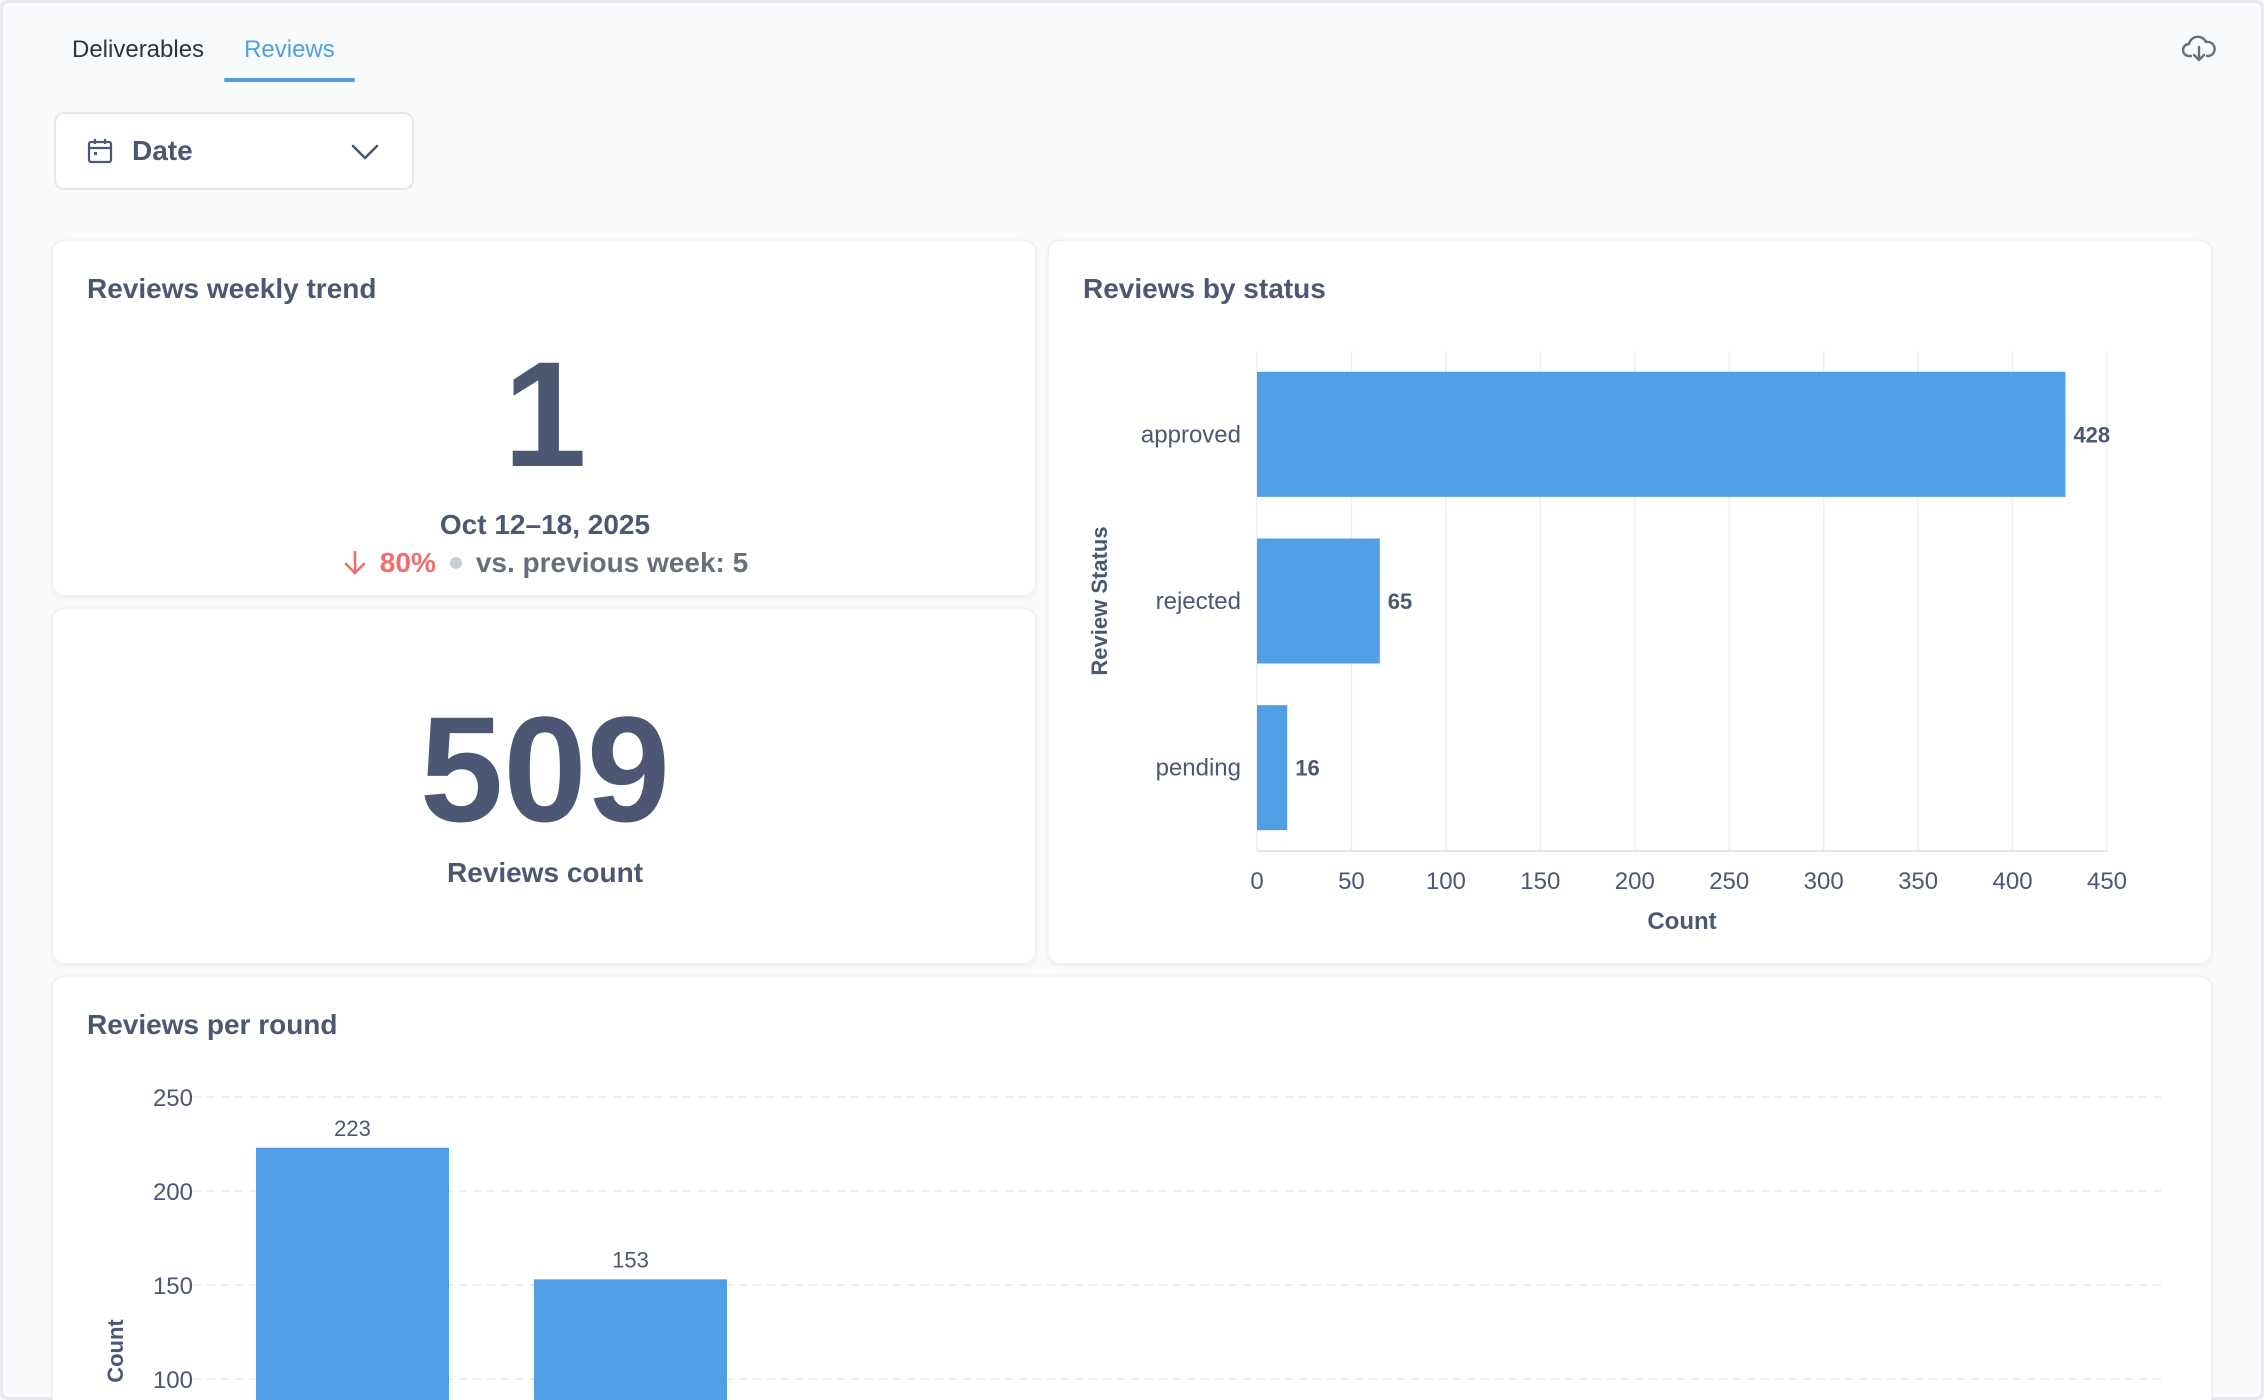 The height and width of the screenshot is (1400, 2264). Describe the element at coordinates (162, 150) in the screenshot. I see `date-filter-label: Date` at that location.